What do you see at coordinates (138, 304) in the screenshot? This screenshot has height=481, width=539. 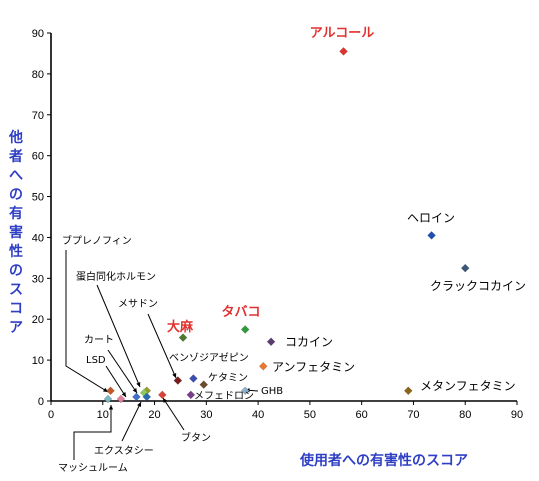 I see `point-label-14: メサドン` at bounding box center [138, 304].